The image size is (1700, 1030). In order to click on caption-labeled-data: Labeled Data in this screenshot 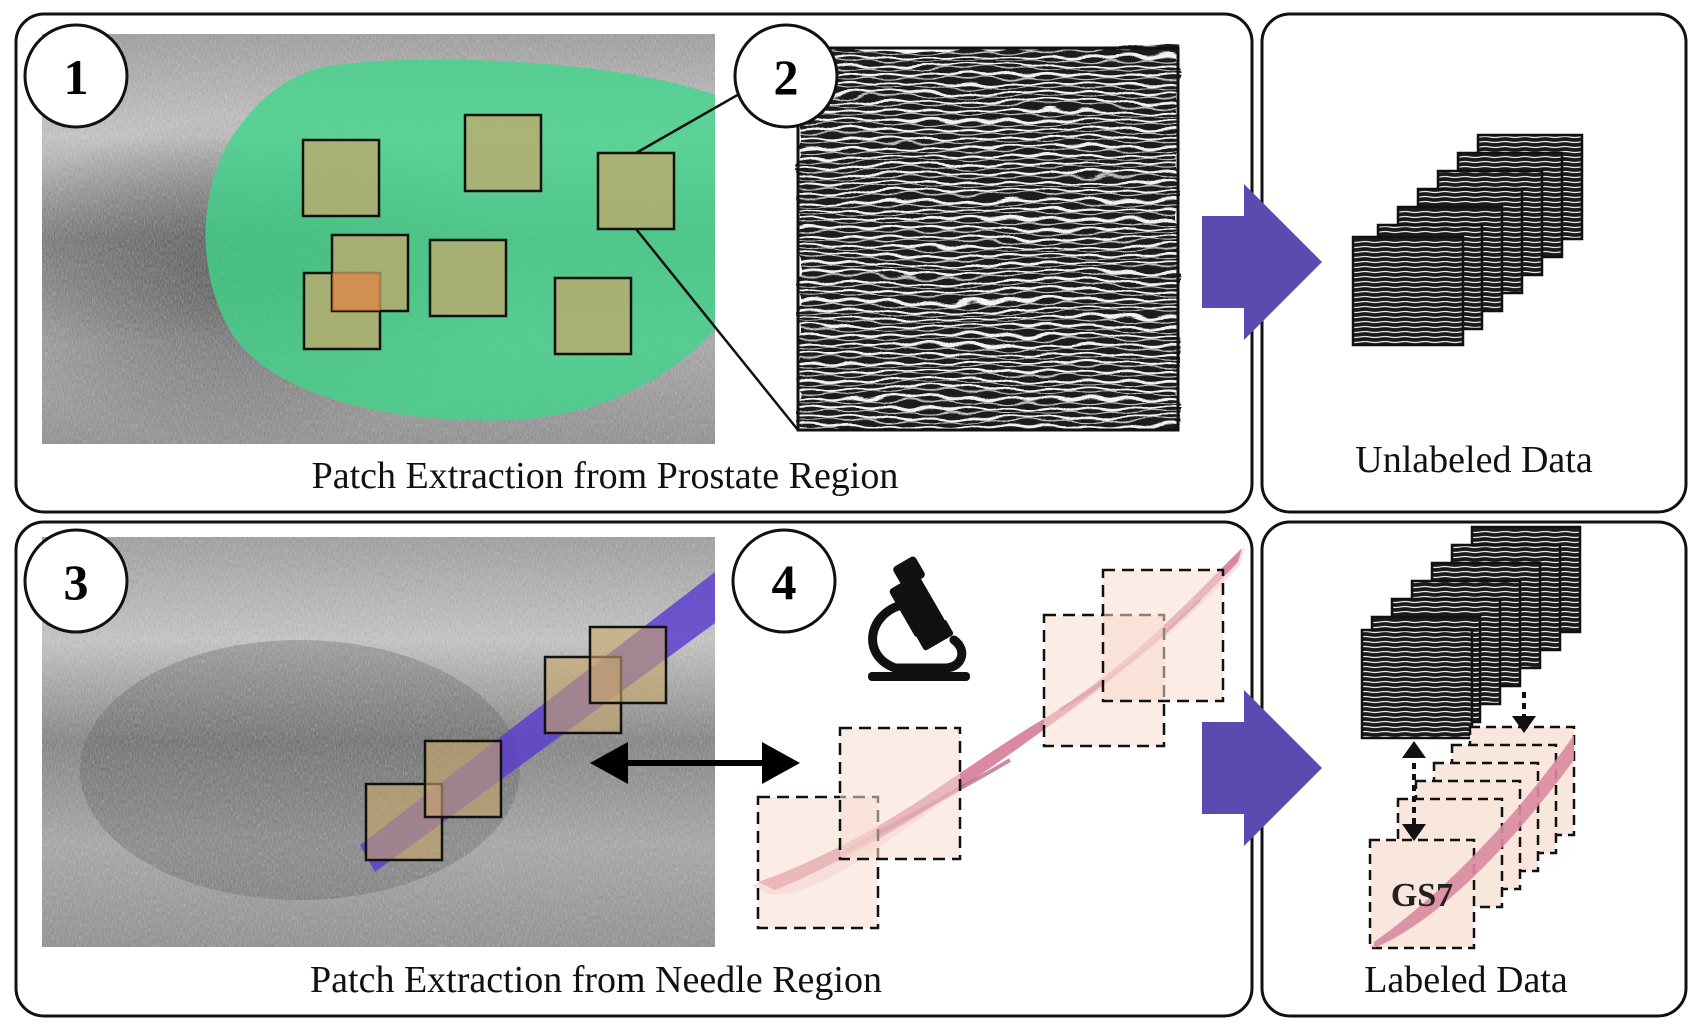, I will do `click(1466, 980)`.